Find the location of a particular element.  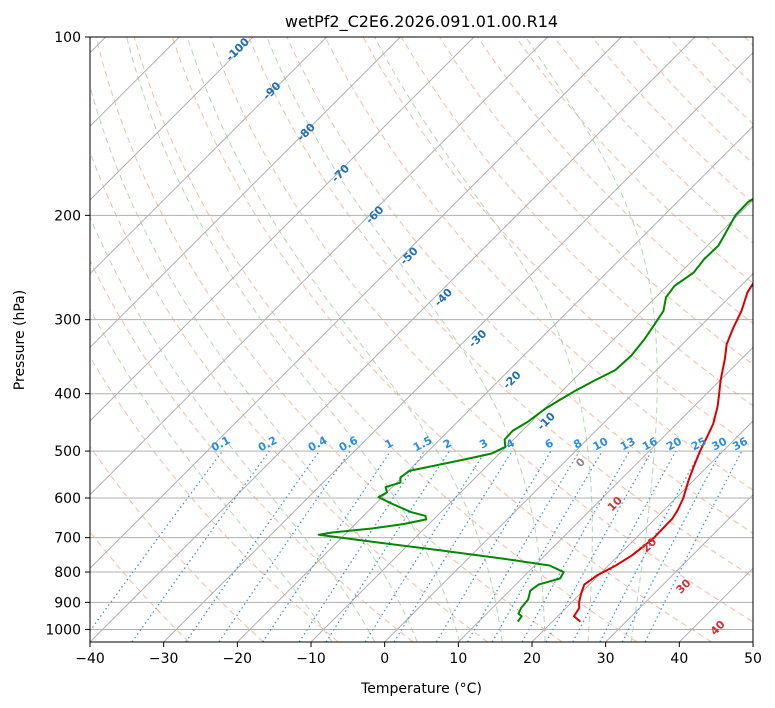

x-tick-label: 50 is located at coordinates (753, 659).